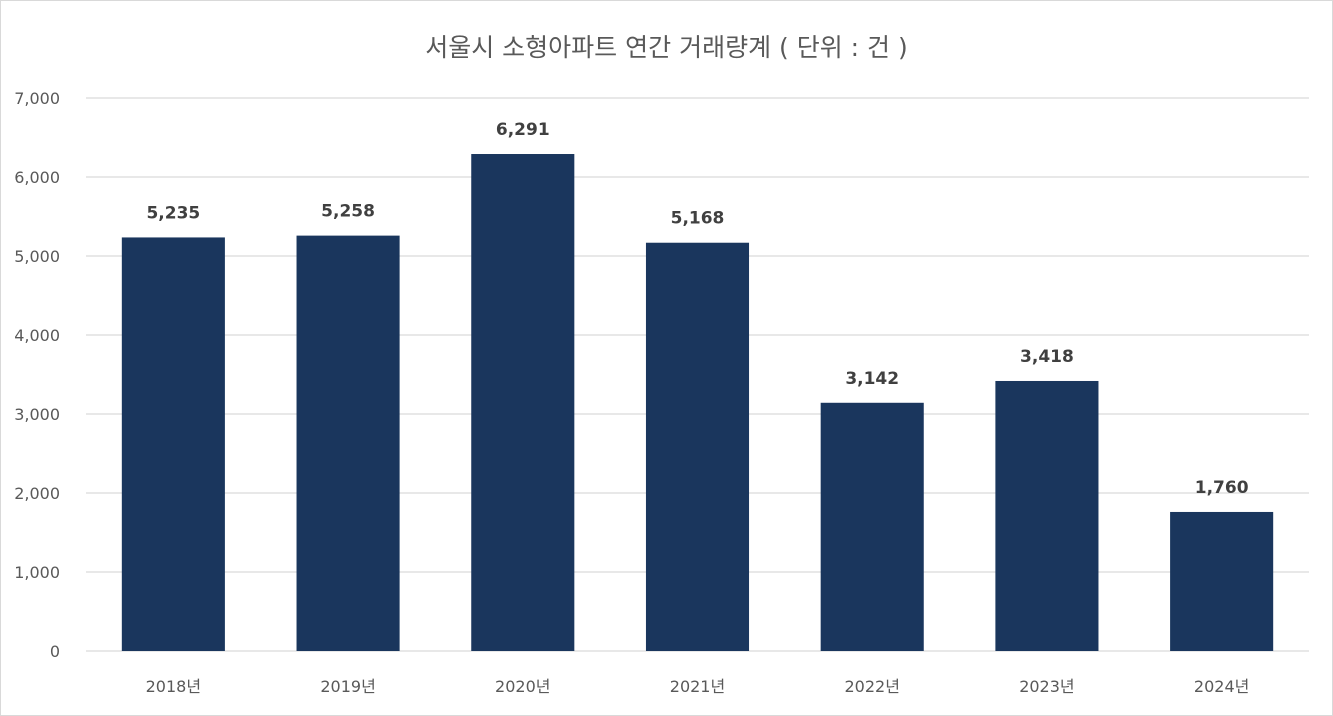  I want to click on x-tick-label: 2022년, so click(871, 686).